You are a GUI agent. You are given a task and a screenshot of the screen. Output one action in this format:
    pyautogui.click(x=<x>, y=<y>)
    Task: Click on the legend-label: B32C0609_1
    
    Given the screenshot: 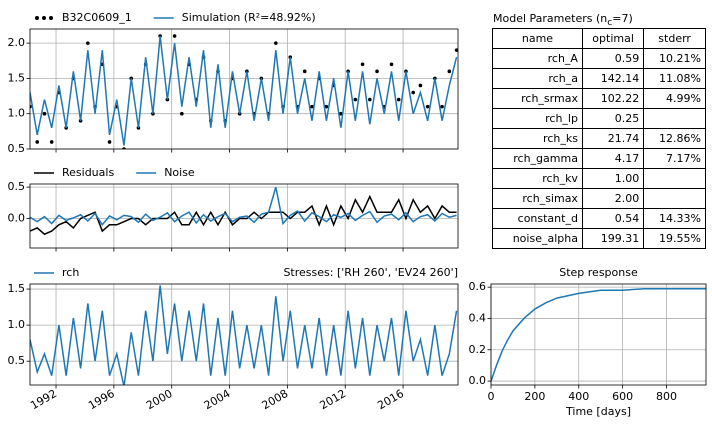 What is the action you would take?
    pyautogui.click(x=97, y=17)
    